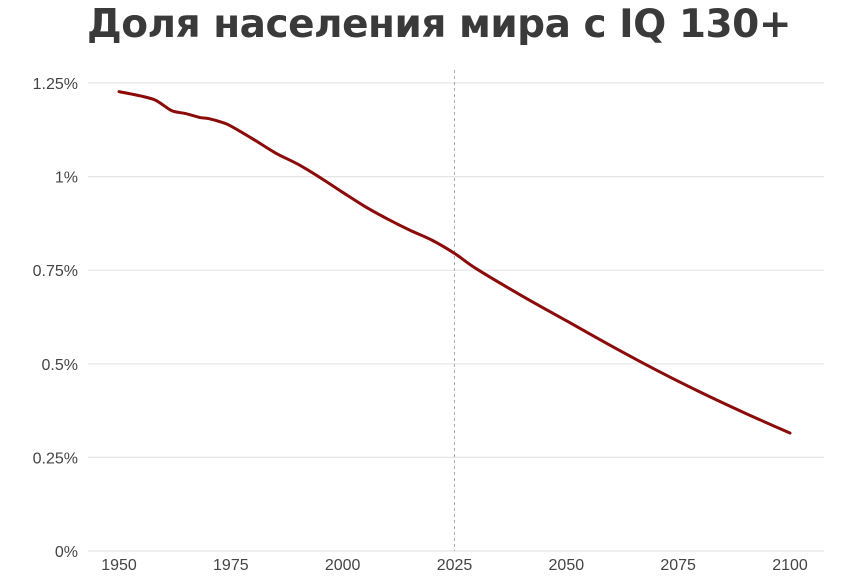 The width and height of the screenshot is (850, 580). What do you see at coordinates (66, 552) in the screenshot?
I see `y-tick-label: 0%` at bounding box center [66, 552].